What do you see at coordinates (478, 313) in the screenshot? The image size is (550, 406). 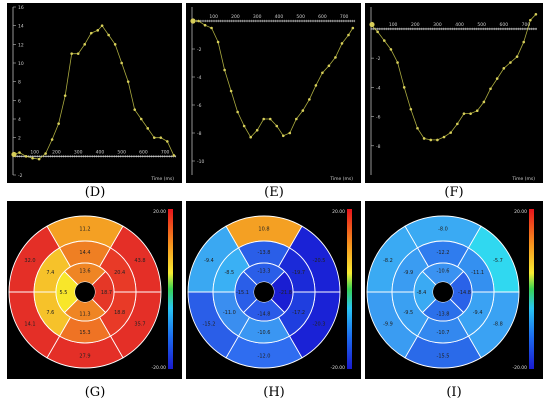 I see `mid-segment-value: -9.4` at bounding box center [478, 313].